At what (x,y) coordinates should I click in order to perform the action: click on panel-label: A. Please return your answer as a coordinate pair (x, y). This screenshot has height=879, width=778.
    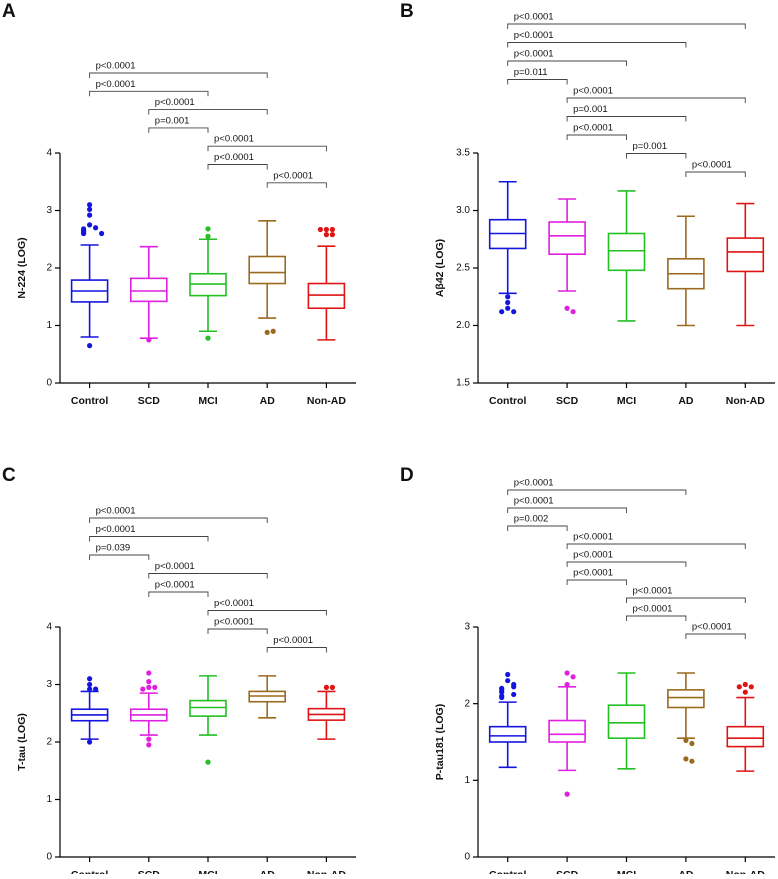
    Looking at the image, I should click on (9, 11).